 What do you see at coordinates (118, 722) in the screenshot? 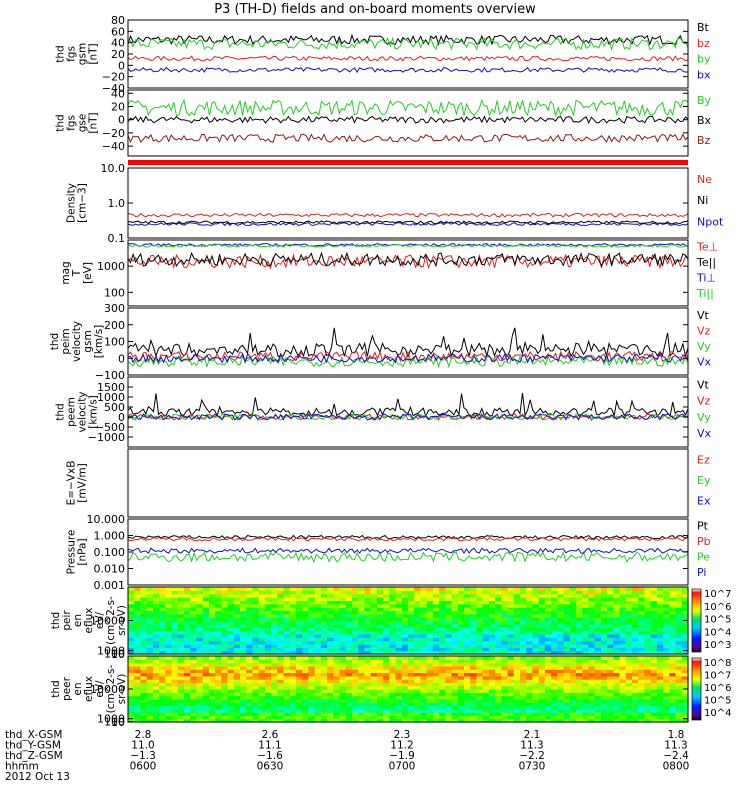
I see `y-tick-label: 10` at bounding box center [118, 722].